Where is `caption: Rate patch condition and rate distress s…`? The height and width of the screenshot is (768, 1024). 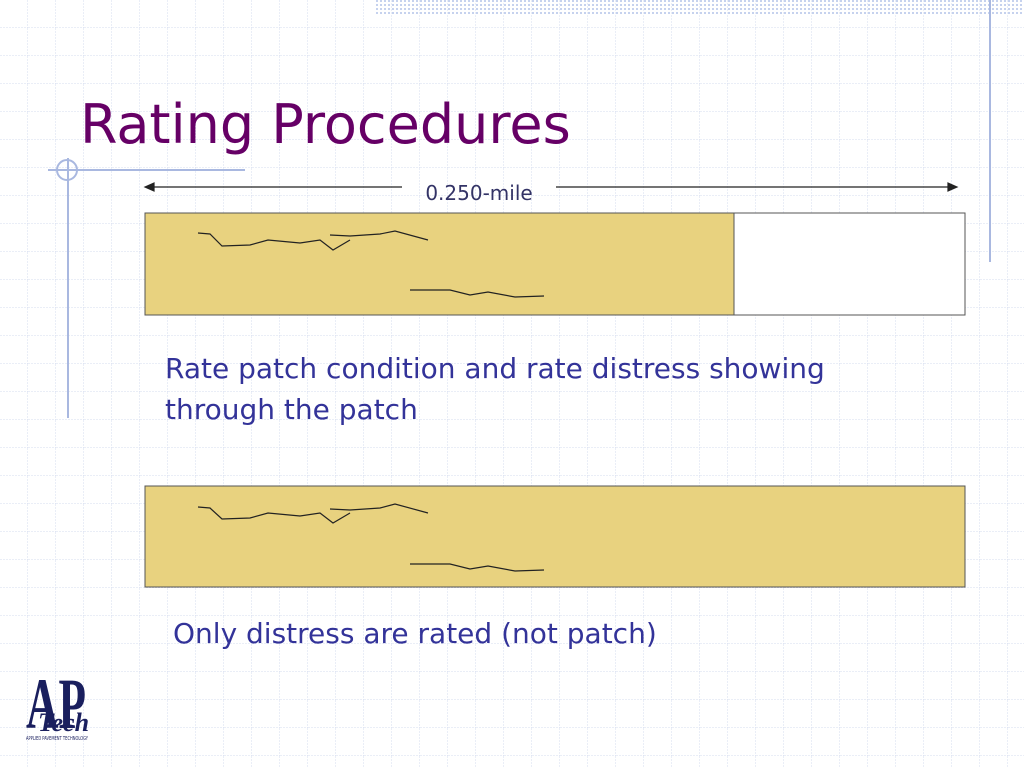
caption: Rate patch condition and rate distress s… is located at coordinates (495, 389).